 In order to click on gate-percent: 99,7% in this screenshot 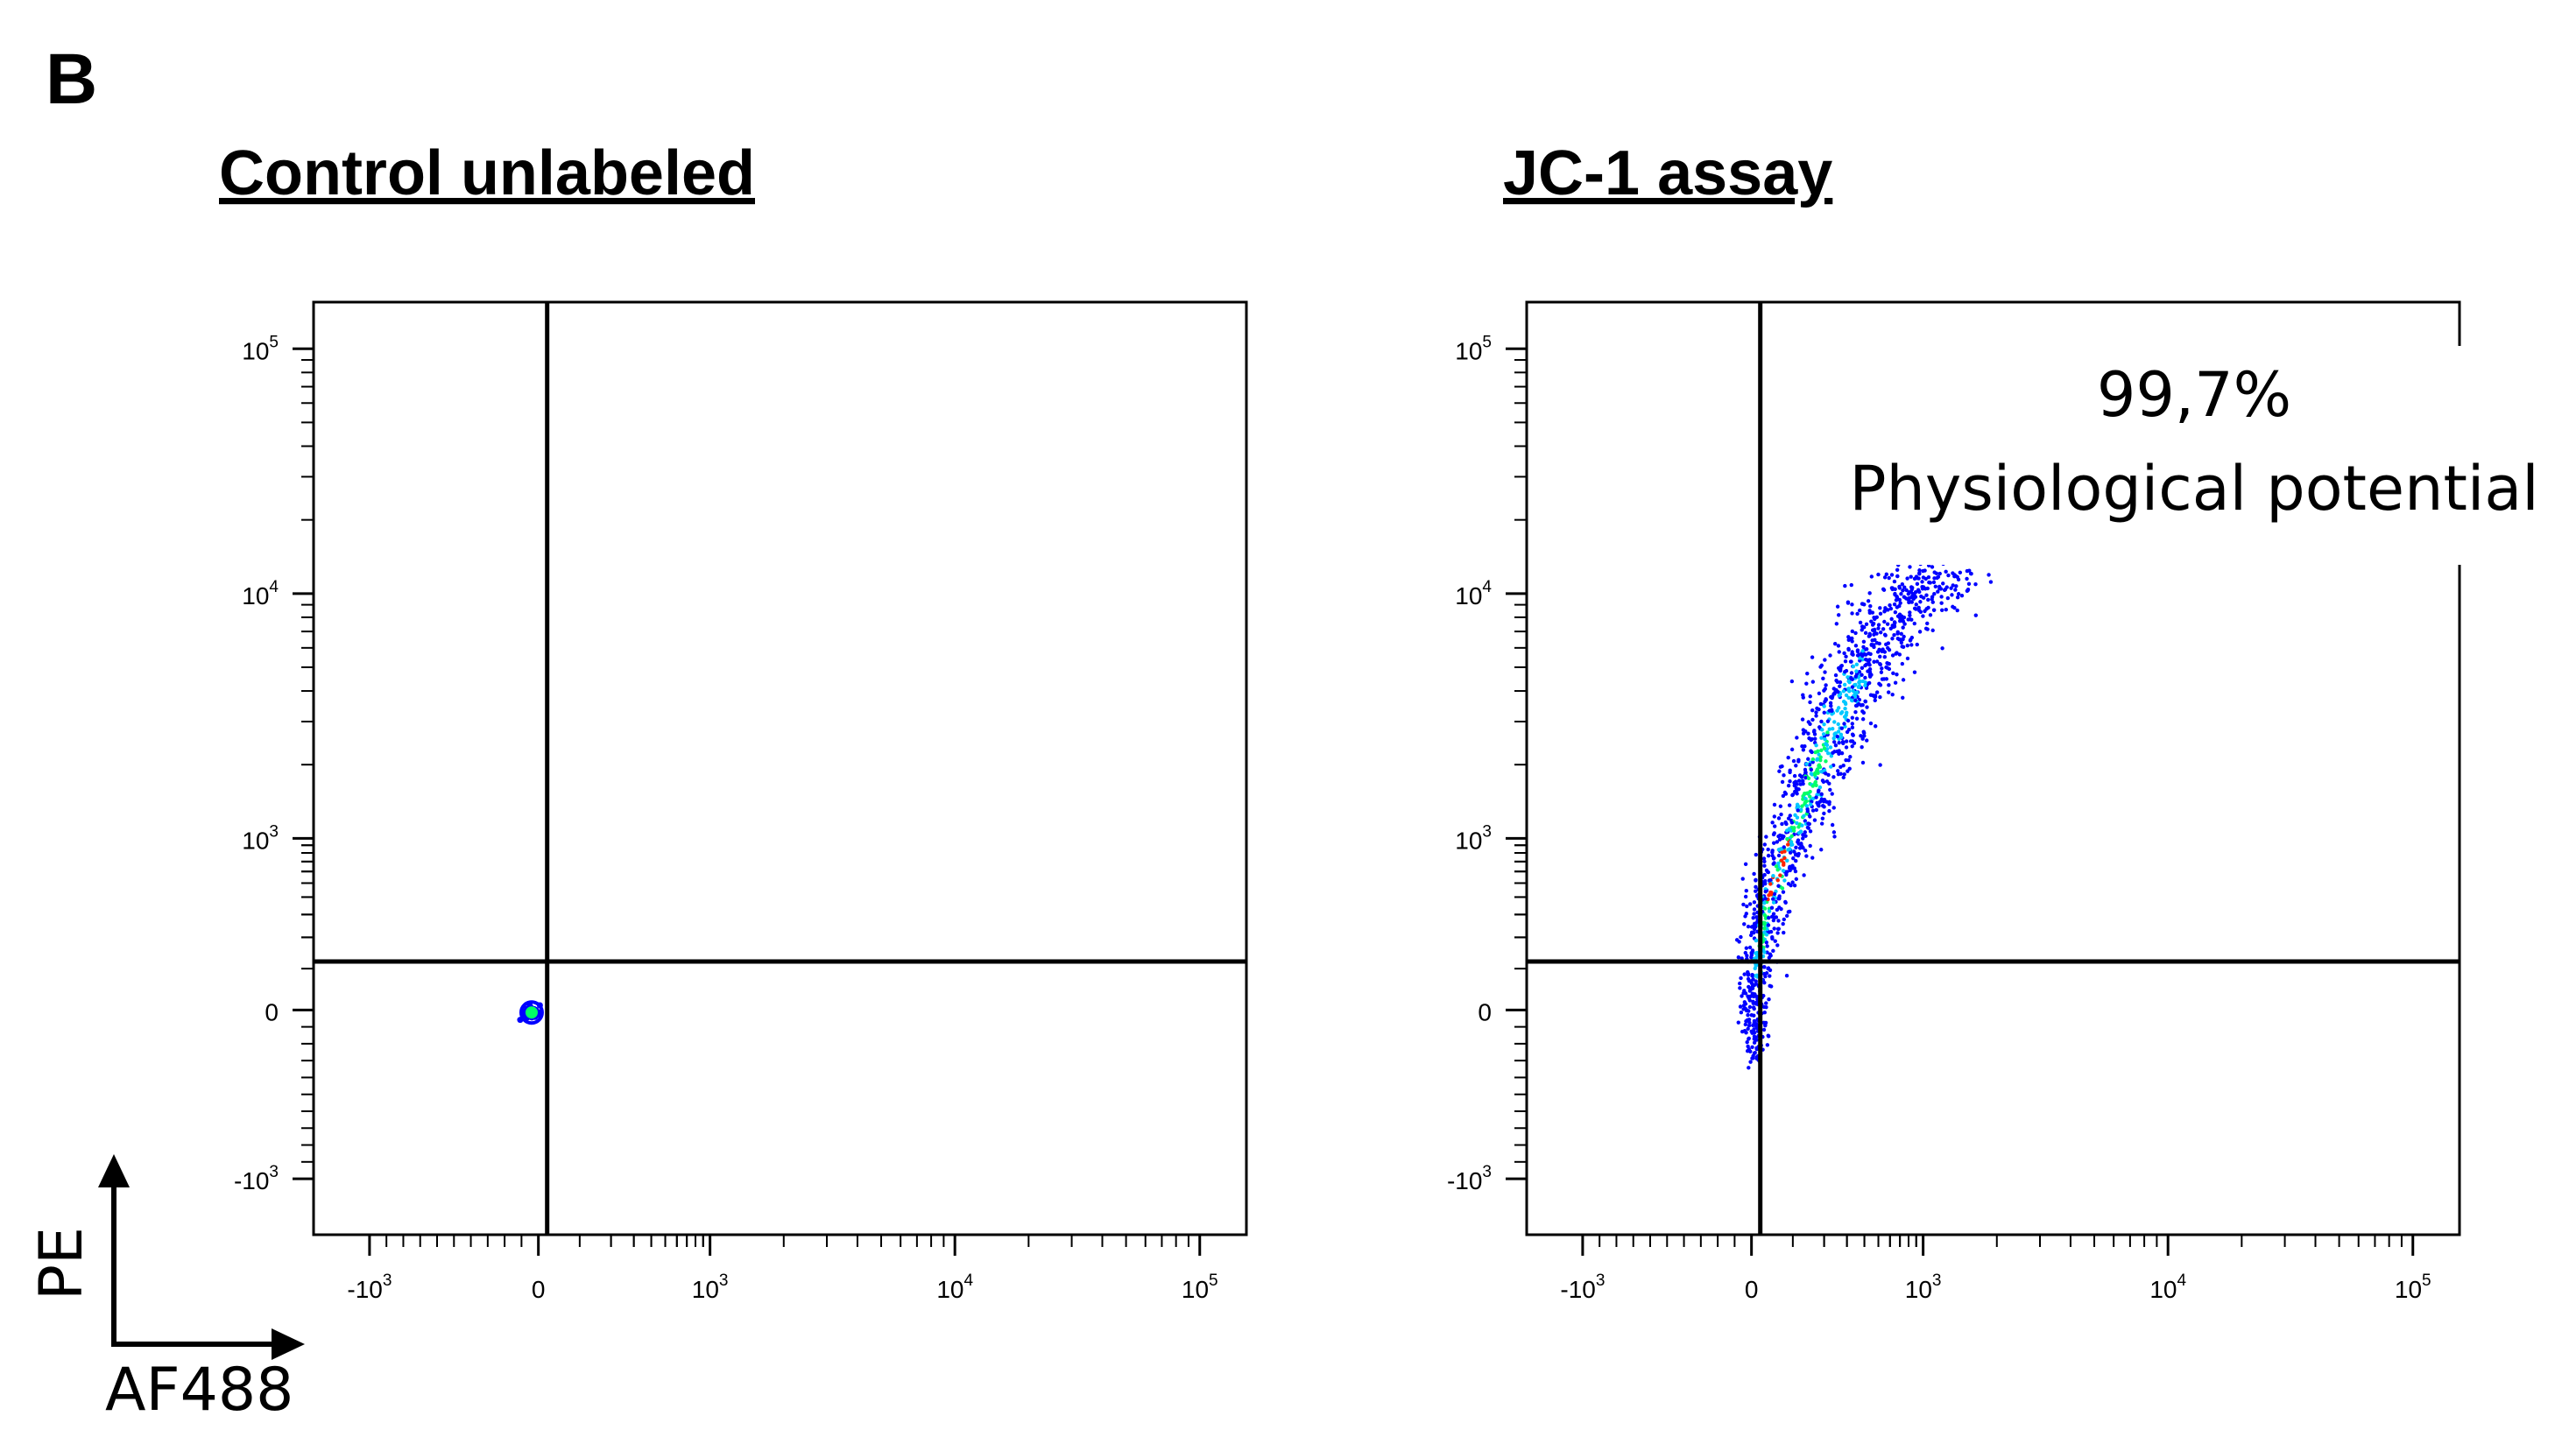, I will do `click(2194, 395)`.